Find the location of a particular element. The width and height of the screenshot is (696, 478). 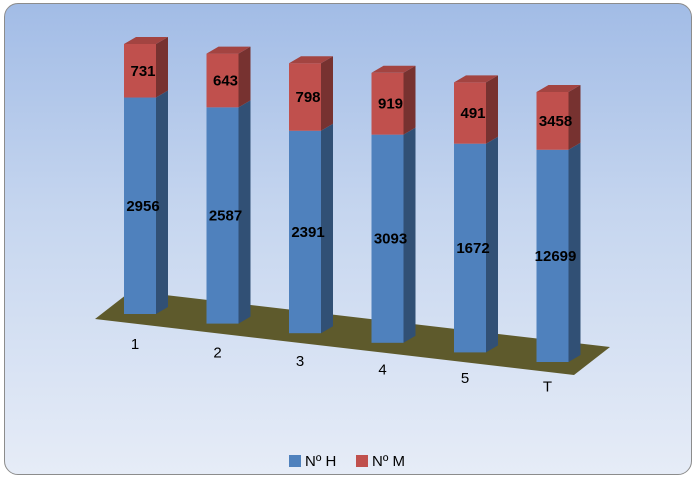

bar-1-nm-front is located at coordinates (140, 71).